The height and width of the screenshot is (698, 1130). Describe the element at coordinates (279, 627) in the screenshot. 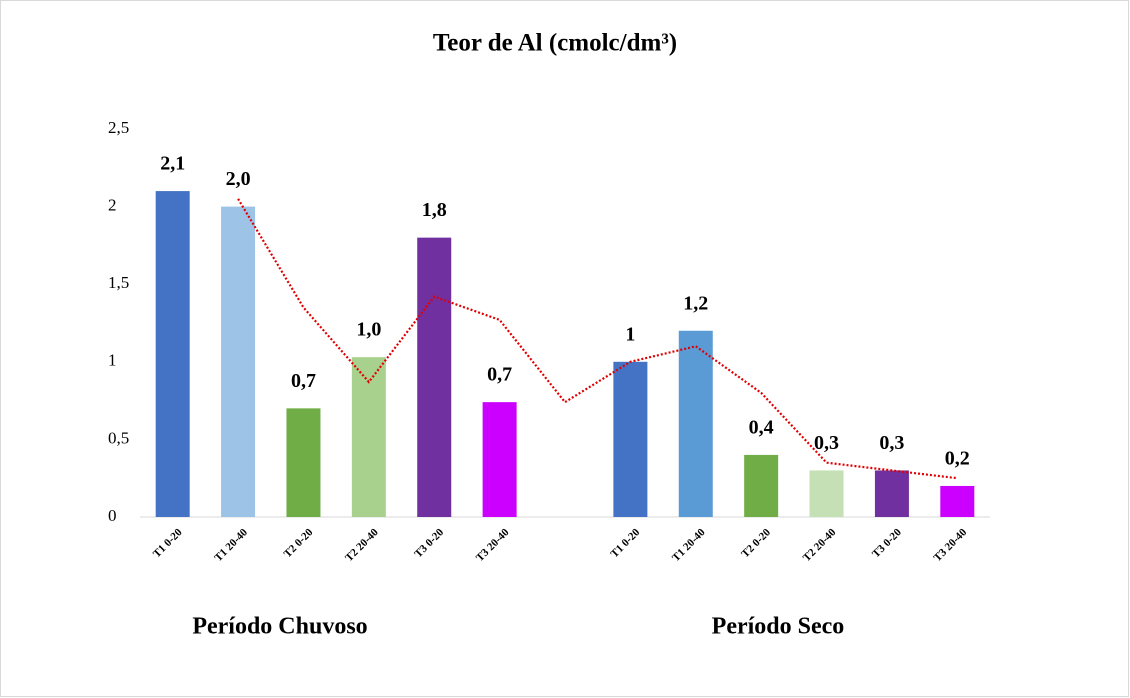

I see `group-label: Período Chuvoso` at that location.